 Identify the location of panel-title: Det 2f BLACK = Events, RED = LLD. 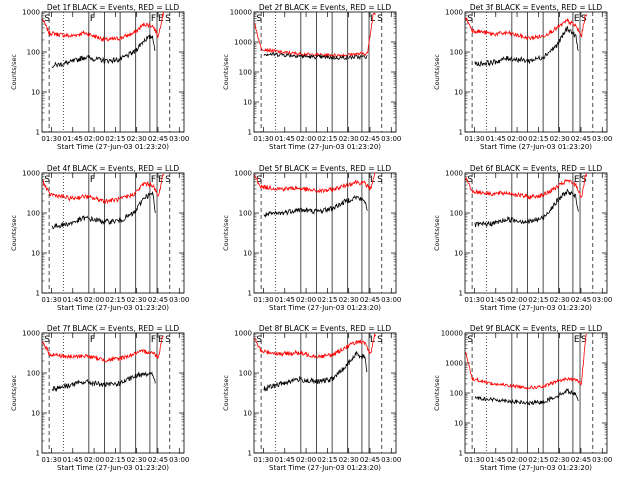
(325, 7).